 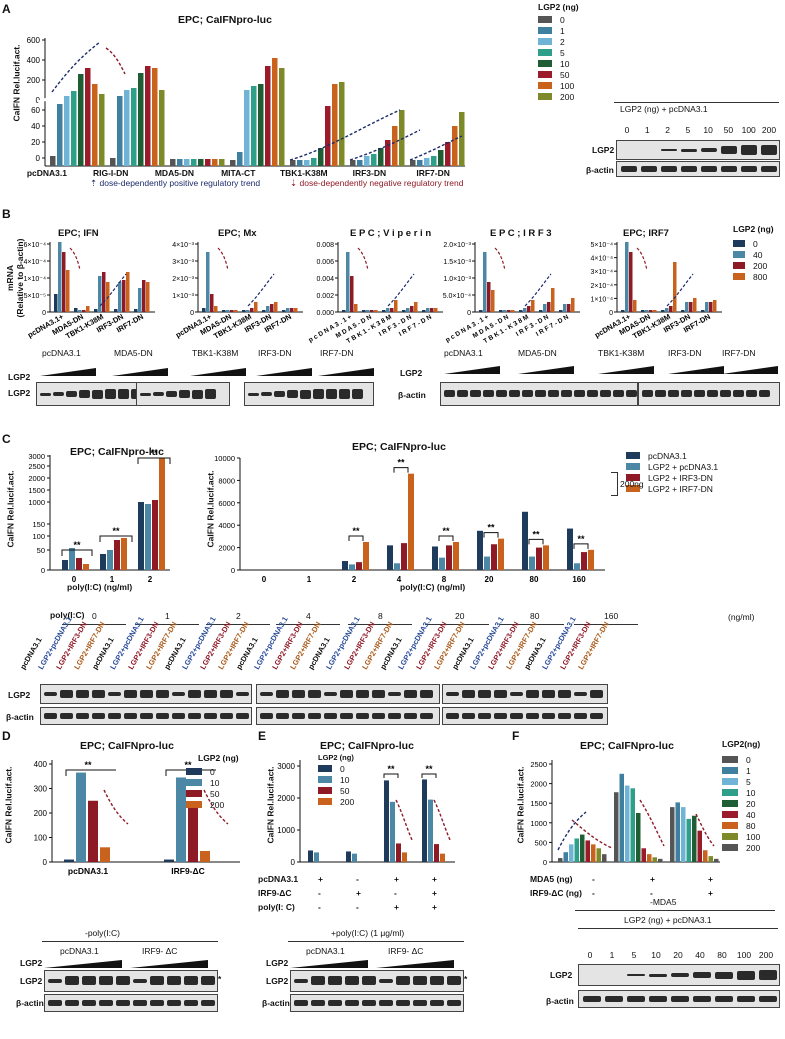 I want to click on lane-label: 1, so click(x=647, y=130).